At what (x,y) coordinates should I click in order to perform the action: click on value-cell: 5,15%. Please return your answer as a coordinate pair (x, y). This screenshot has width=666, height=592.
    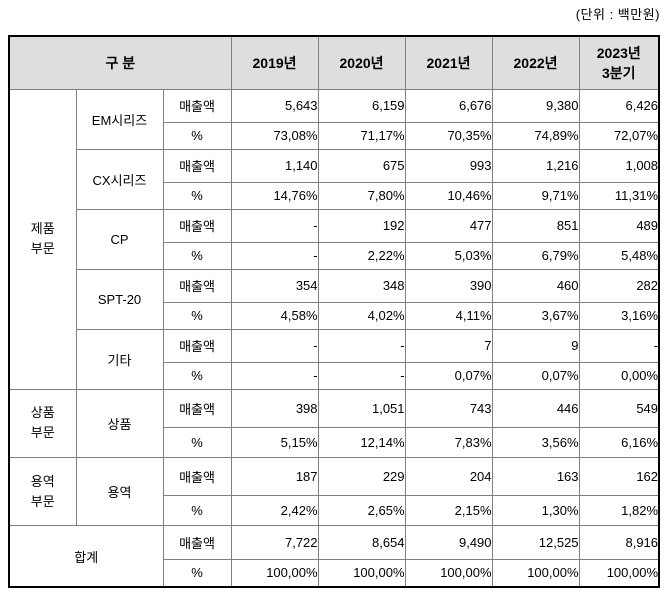
    Looking at the image, I should click on (274, 442).